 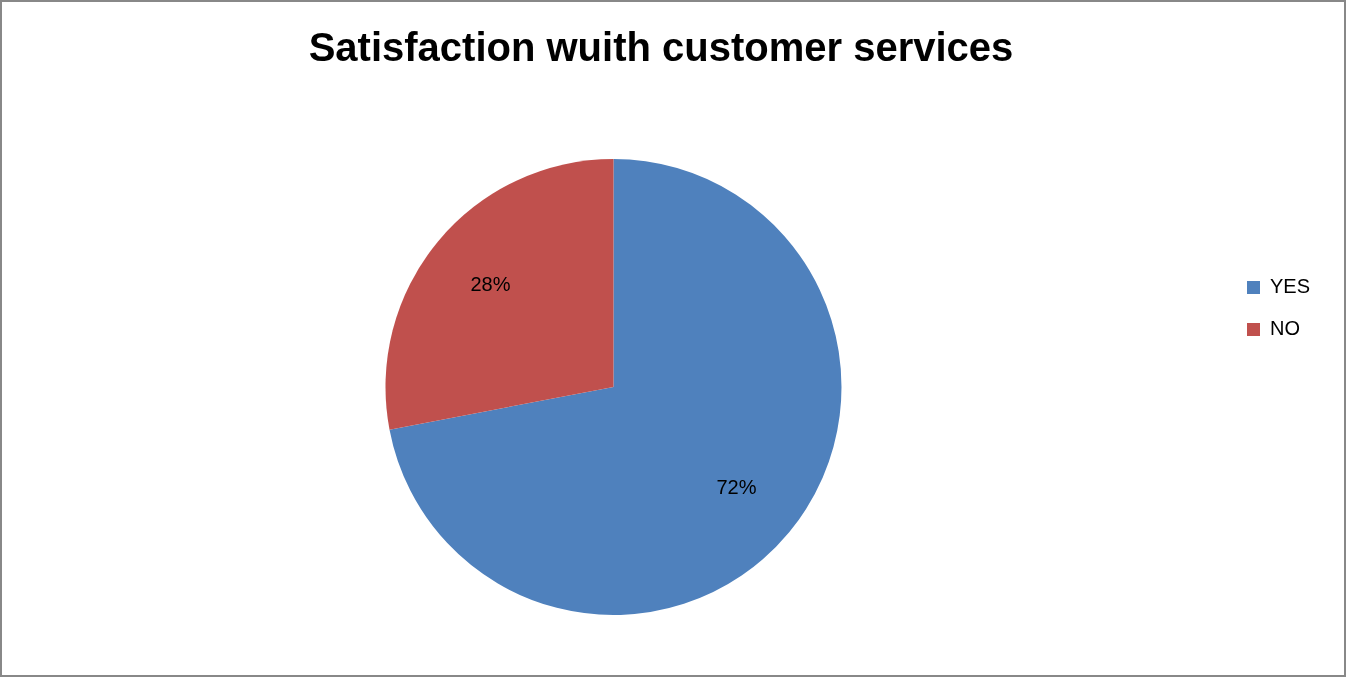 I want to click on legend-label: NO, so click(x=1284, y=328).